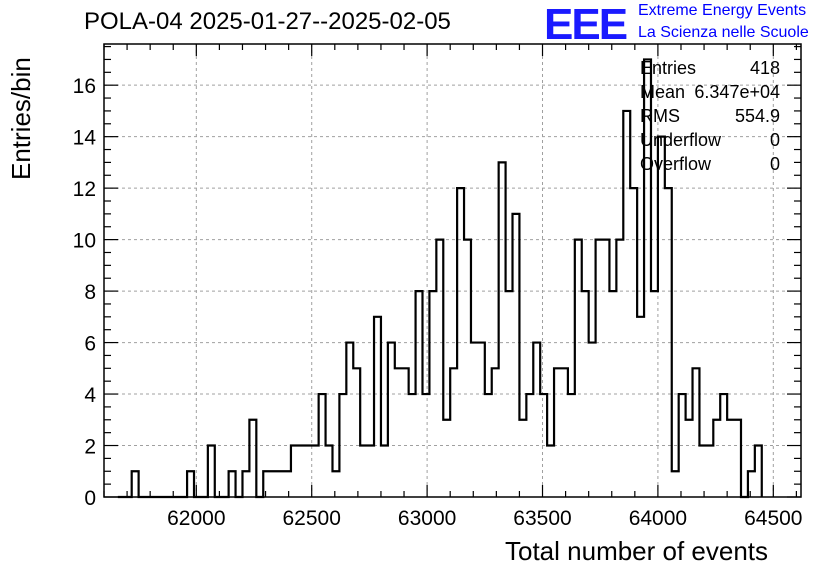  Describe the element at coordinates (676, 164) in the screenshot. I see `stat-name: Overflow` at that location.